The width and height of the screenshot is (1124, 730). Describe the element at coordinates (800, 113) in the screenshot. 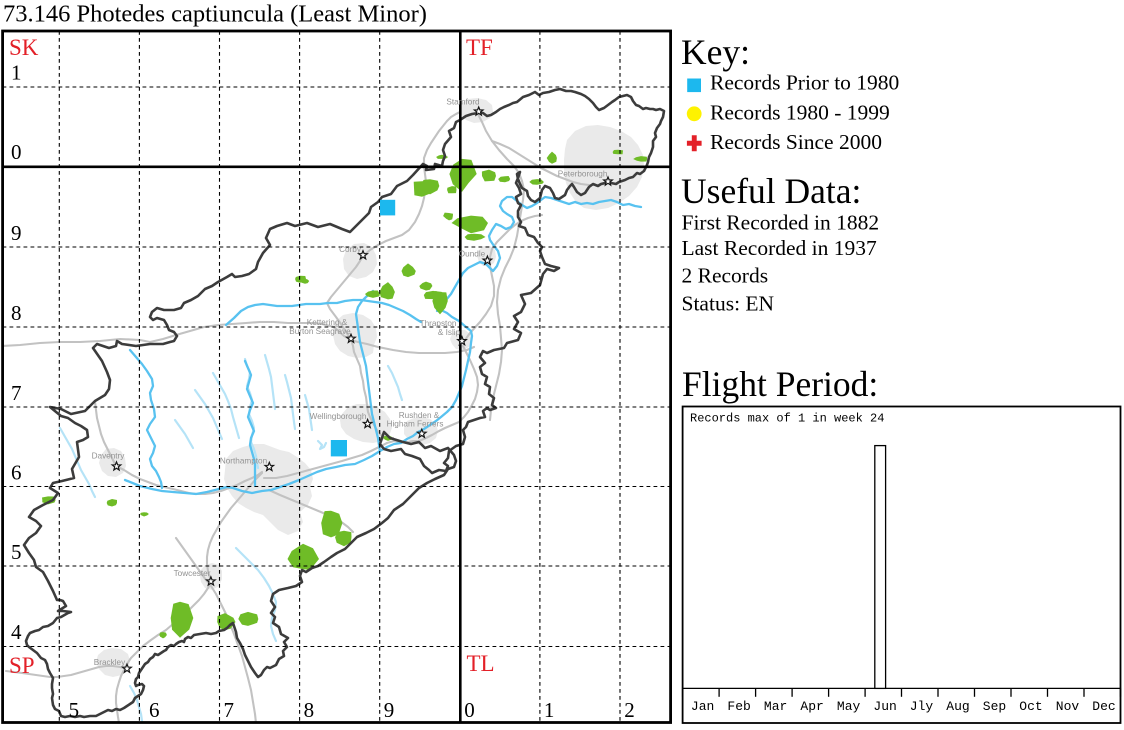

I see `svg-text: Records 1980 - 1999` at that location.